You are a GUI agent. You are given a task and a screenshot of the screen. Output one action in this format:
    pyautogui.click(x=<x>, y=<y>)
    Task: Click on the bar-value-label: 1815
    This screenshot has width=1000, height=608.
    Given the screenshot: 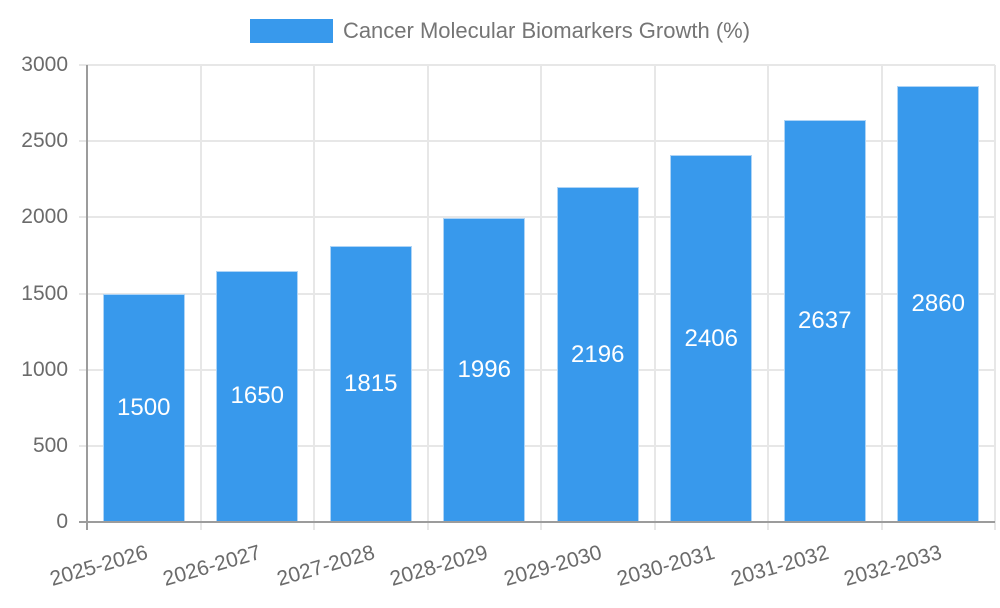 What is the action you would take?
    pyautogui.click(x=371, y=383)
    